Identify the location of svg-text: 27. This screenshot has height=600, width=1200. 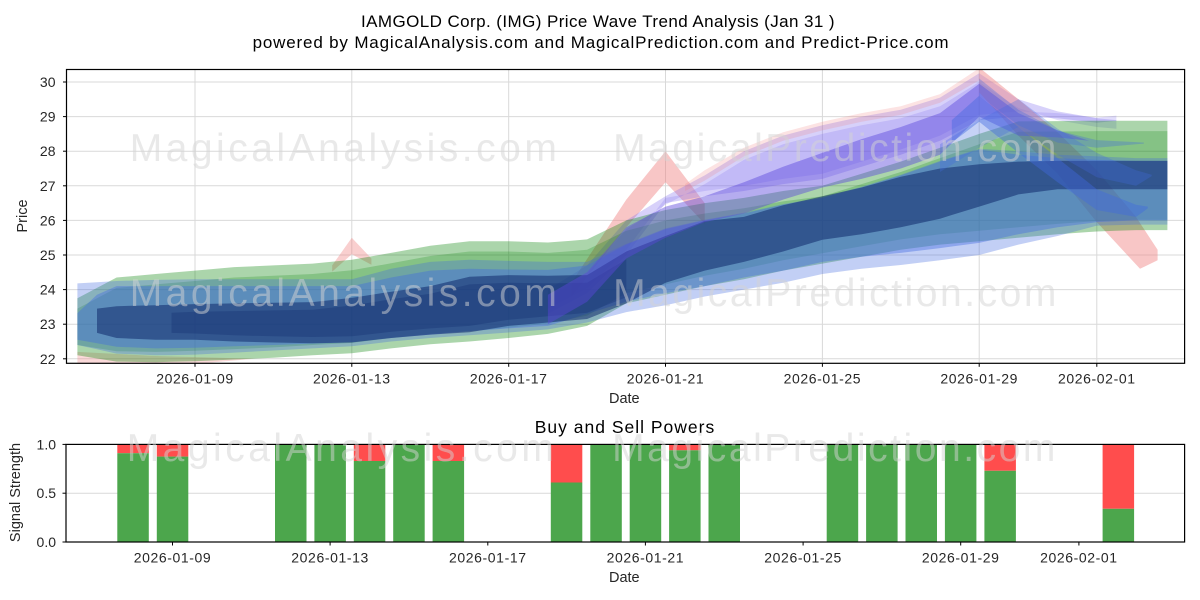
(48, 186).